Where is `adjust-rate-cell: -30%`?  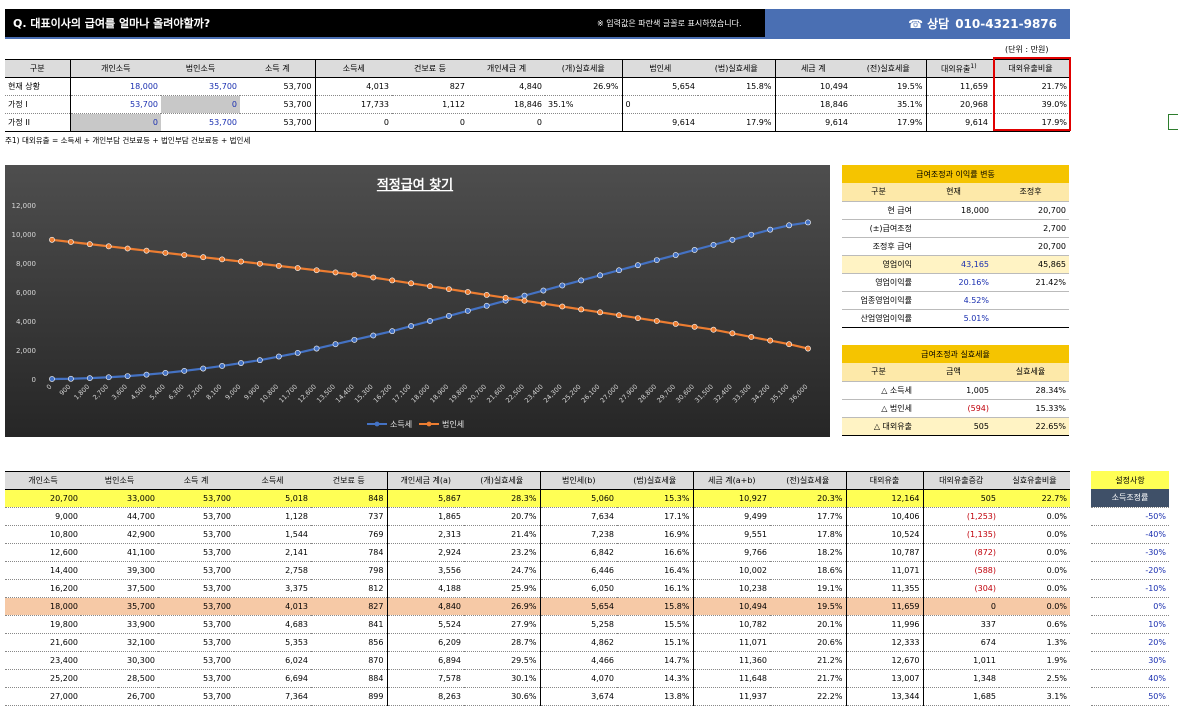
adjust-rate-cell: -30% is located at coordinates (1130, 552).